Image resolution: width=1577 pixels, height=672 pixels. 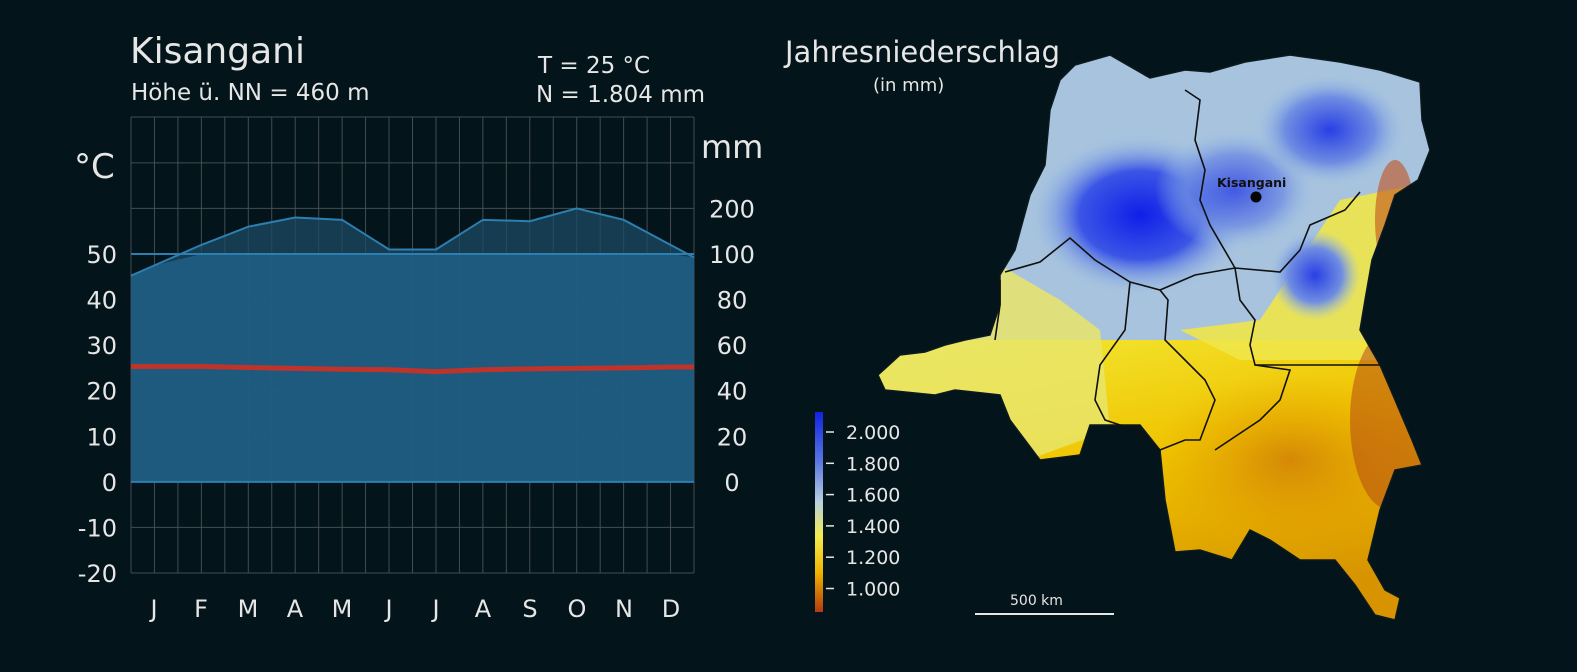 I want to click on left-tick-label: -10, so click(x=97, y=528).